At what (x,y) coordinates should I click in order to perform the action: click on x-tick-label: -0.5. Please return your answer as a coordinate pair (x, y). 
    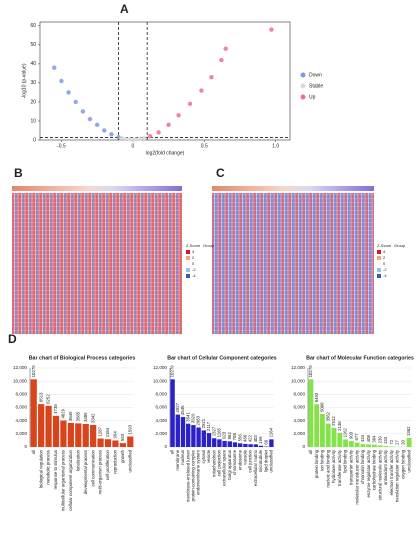
    Looking at the image, I should click on (61, 146).